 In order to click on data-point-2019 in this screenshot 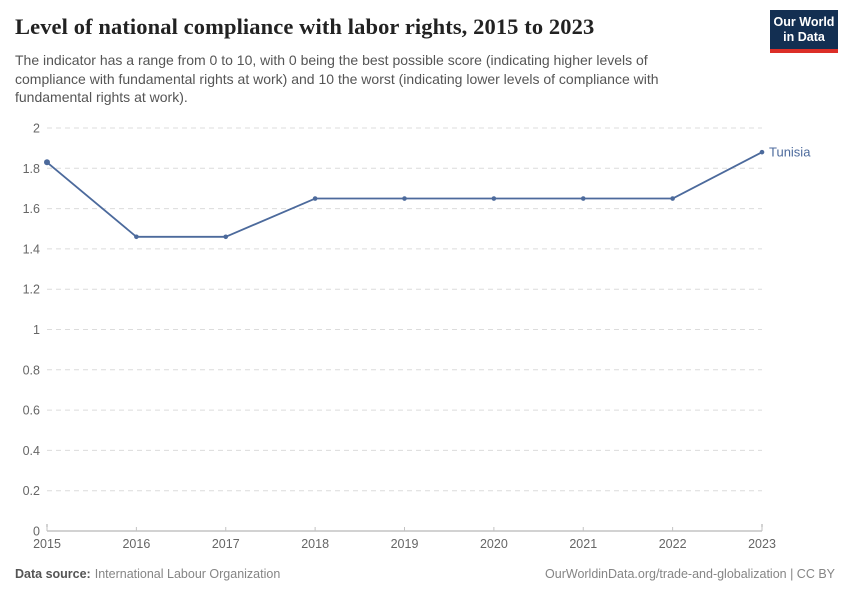, I will do `click(404, 198)`.